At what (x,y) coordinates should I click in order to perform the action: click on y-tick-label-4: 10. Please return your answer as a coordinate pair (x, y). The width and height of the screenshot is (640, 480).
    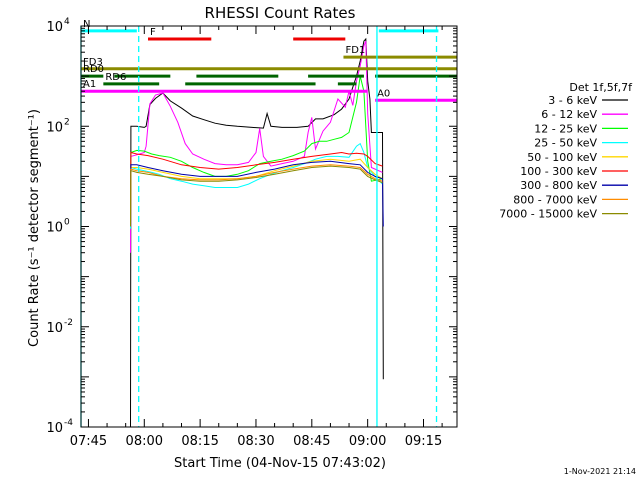
    Looking at the image, I should click on (54, 27).